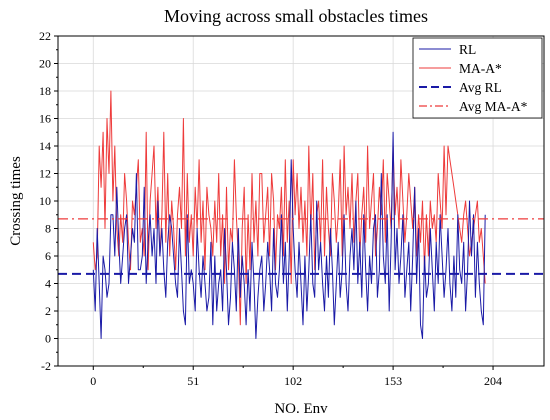  I want to click on y-tick-label: 2, so click(48, 311).